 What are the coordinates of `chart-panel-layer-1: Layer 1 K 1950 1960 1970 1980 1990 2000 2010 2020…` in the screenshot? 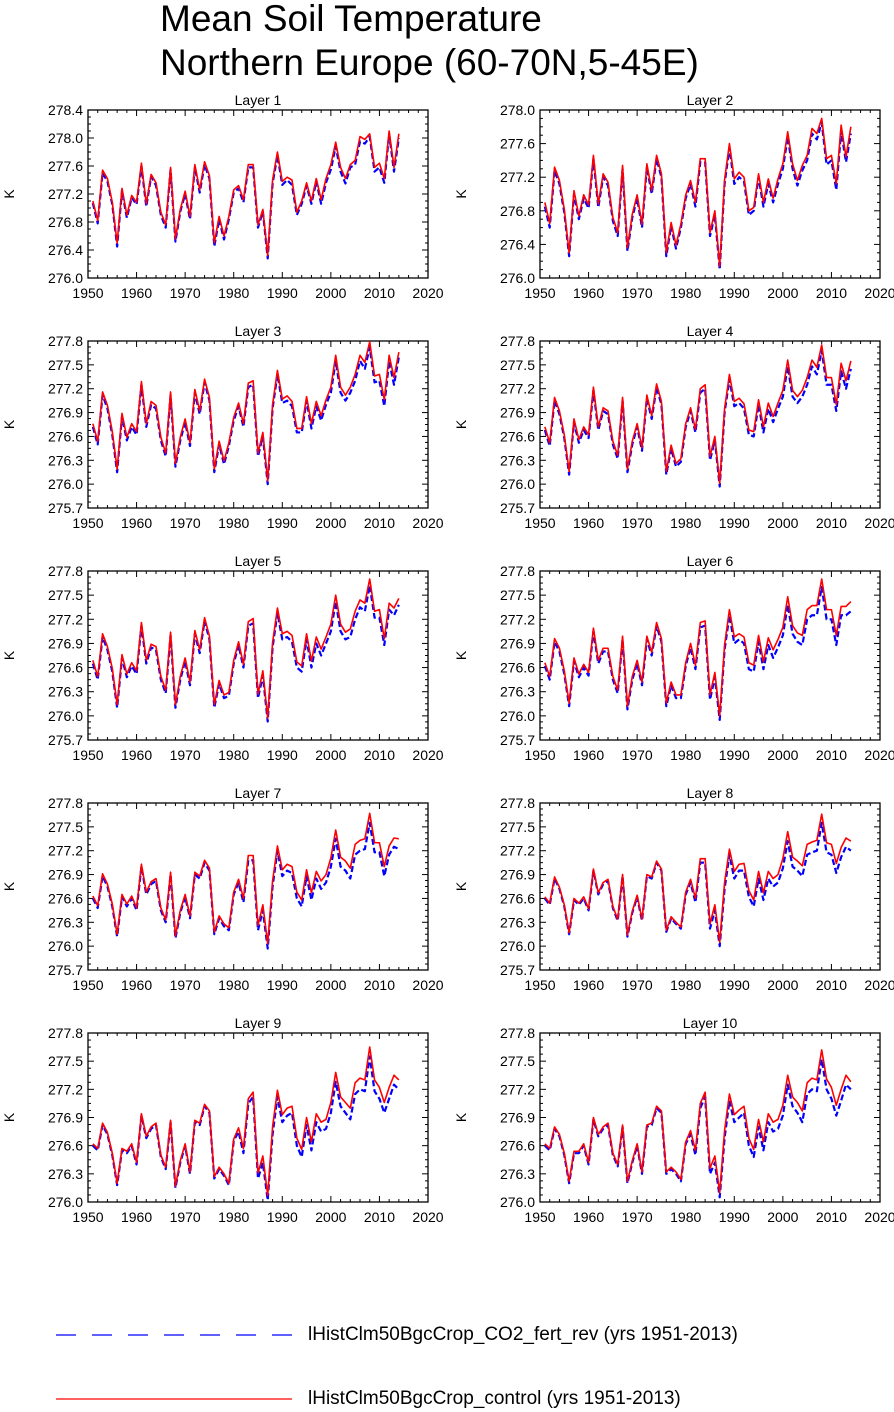 It's located at (222, 196).